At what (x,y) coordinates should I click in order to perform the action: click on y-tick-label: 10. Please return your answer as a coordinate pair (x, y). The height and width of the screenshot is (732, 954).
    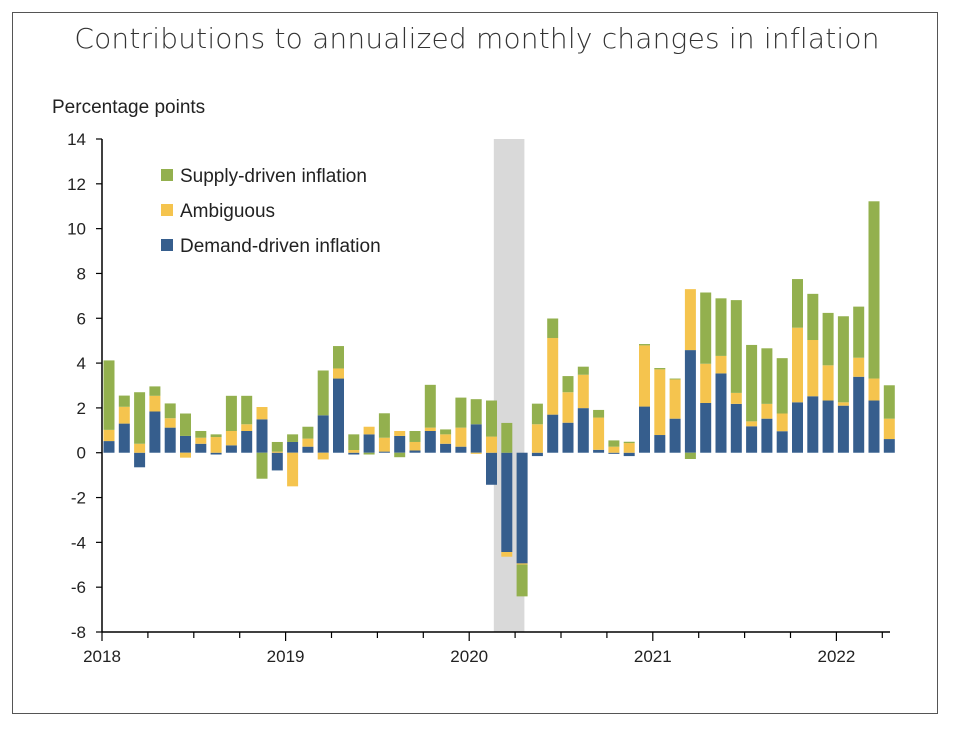
    Looking at the image, I should click on (76, 229).